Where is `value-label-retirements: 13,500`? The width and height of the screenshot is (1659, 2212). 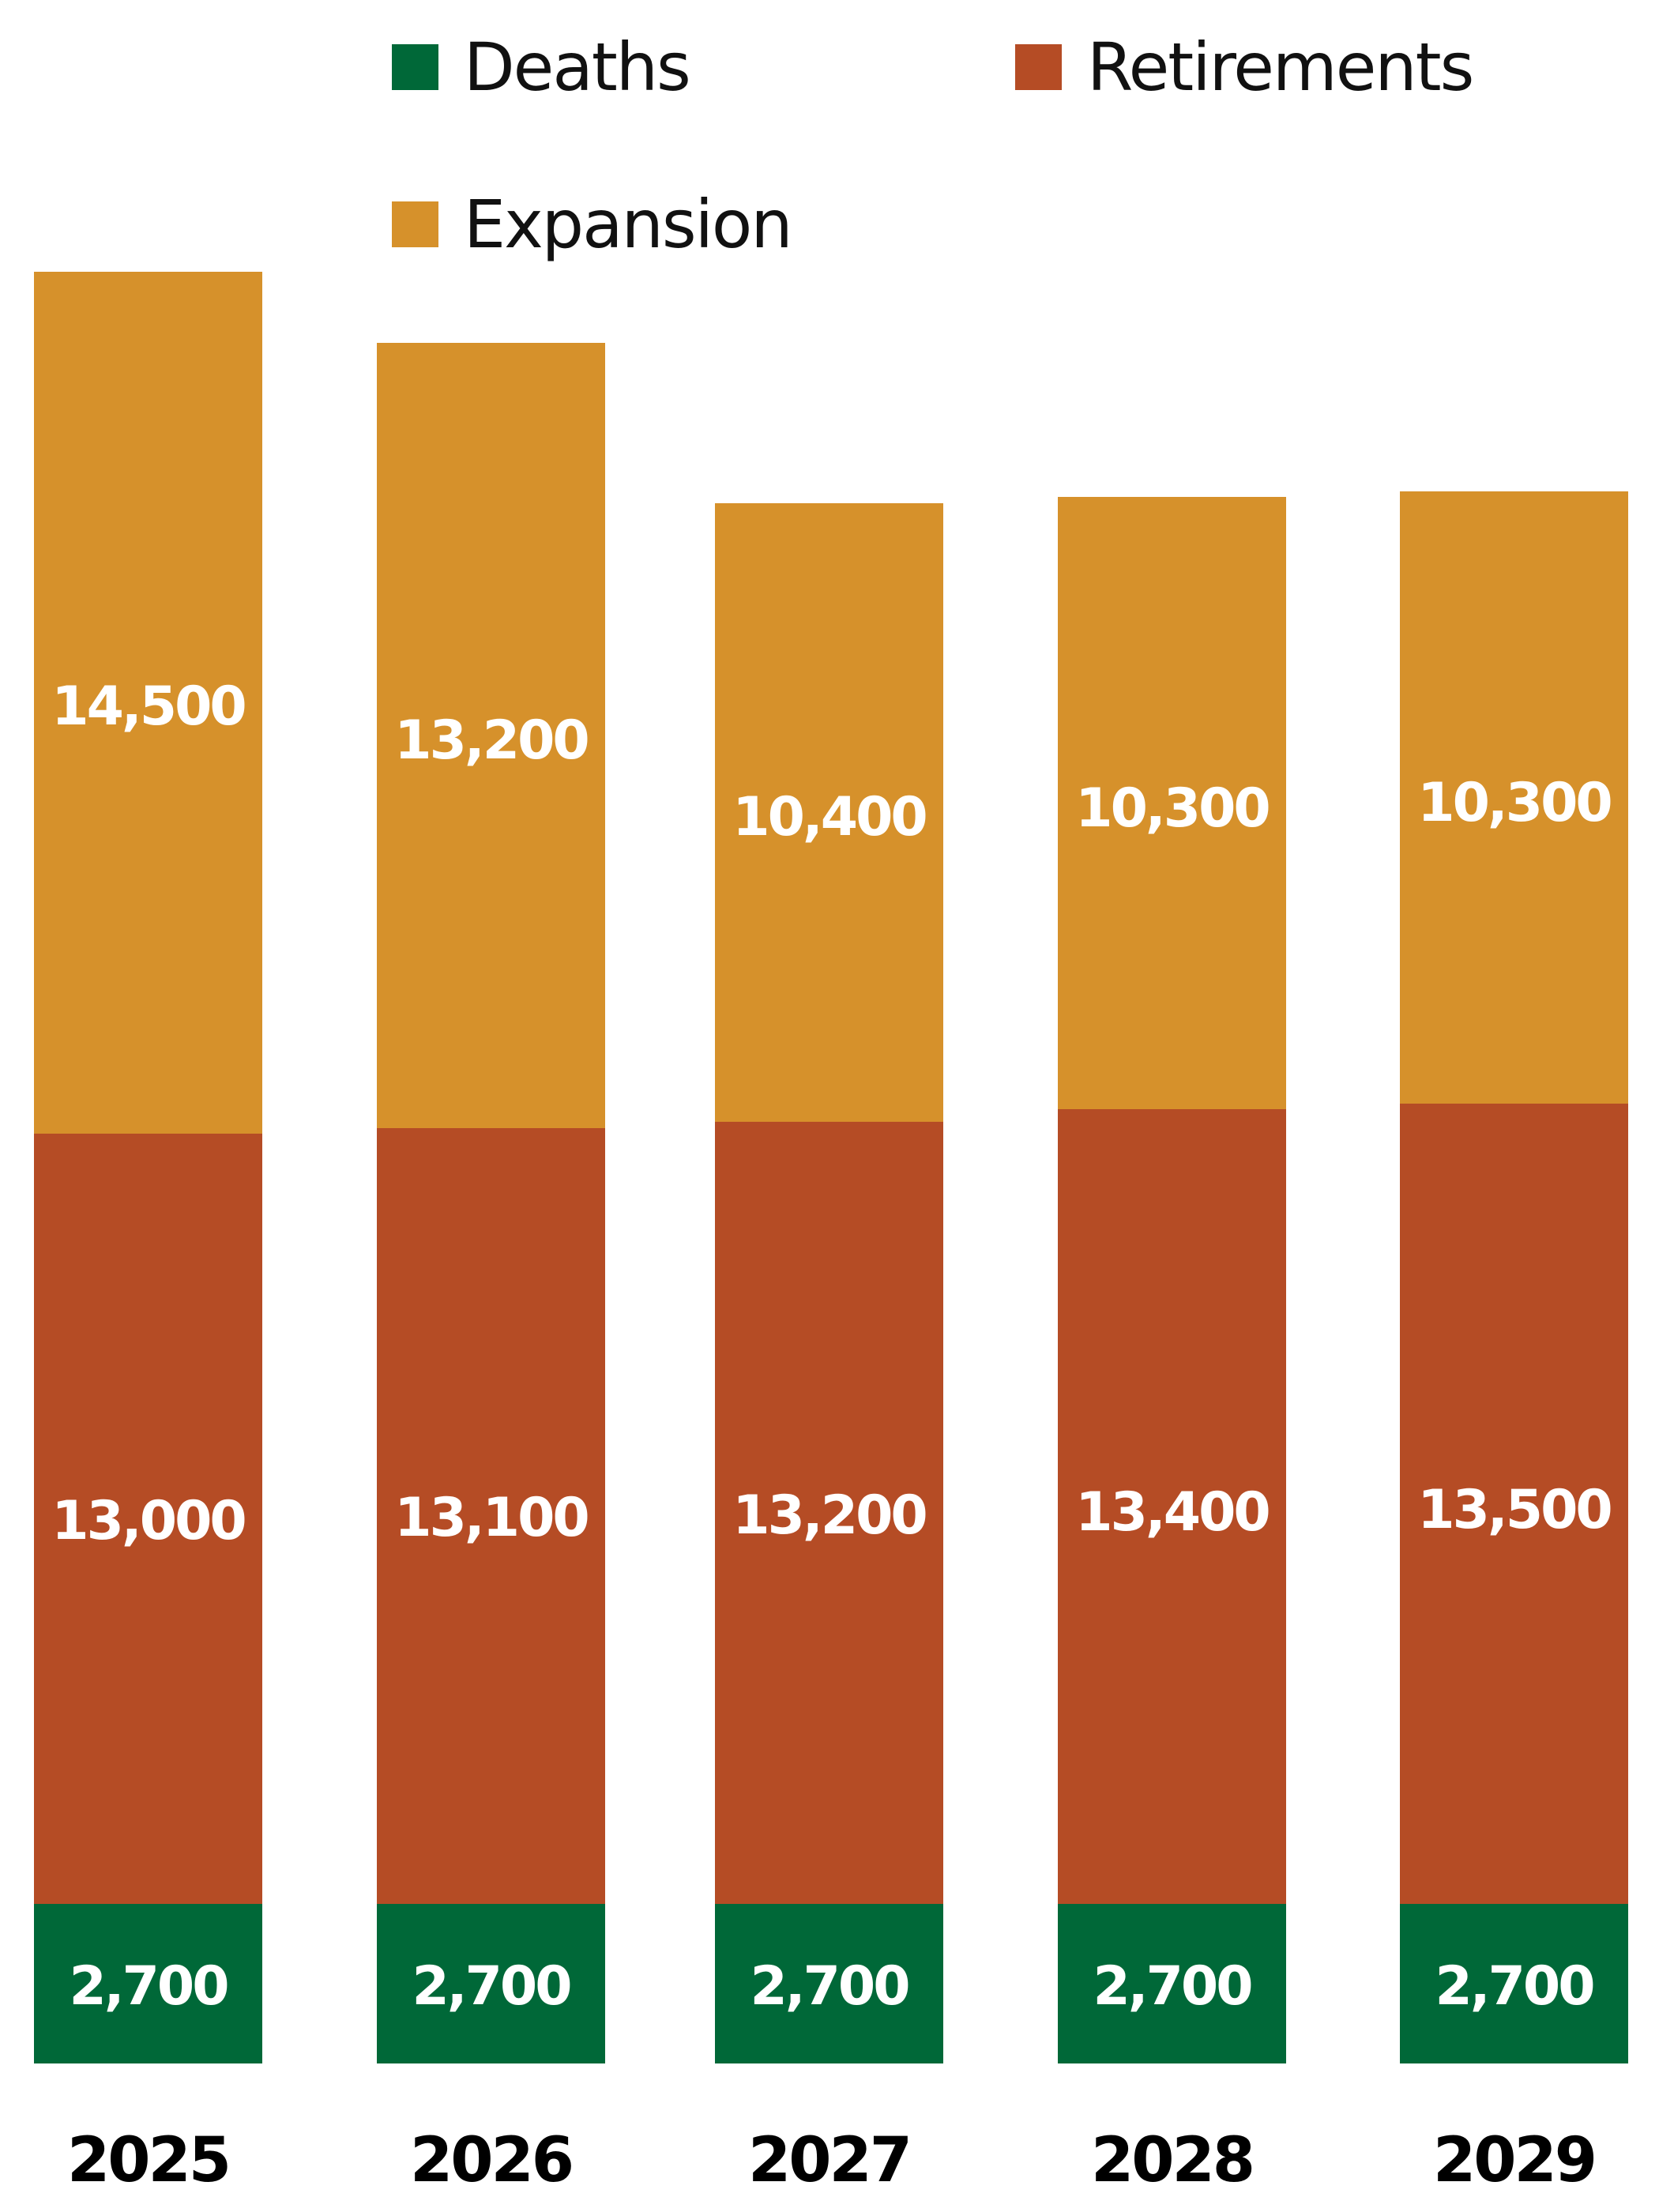
value-label-retirements: 13,500 is located at coordinates (1515, 1510).